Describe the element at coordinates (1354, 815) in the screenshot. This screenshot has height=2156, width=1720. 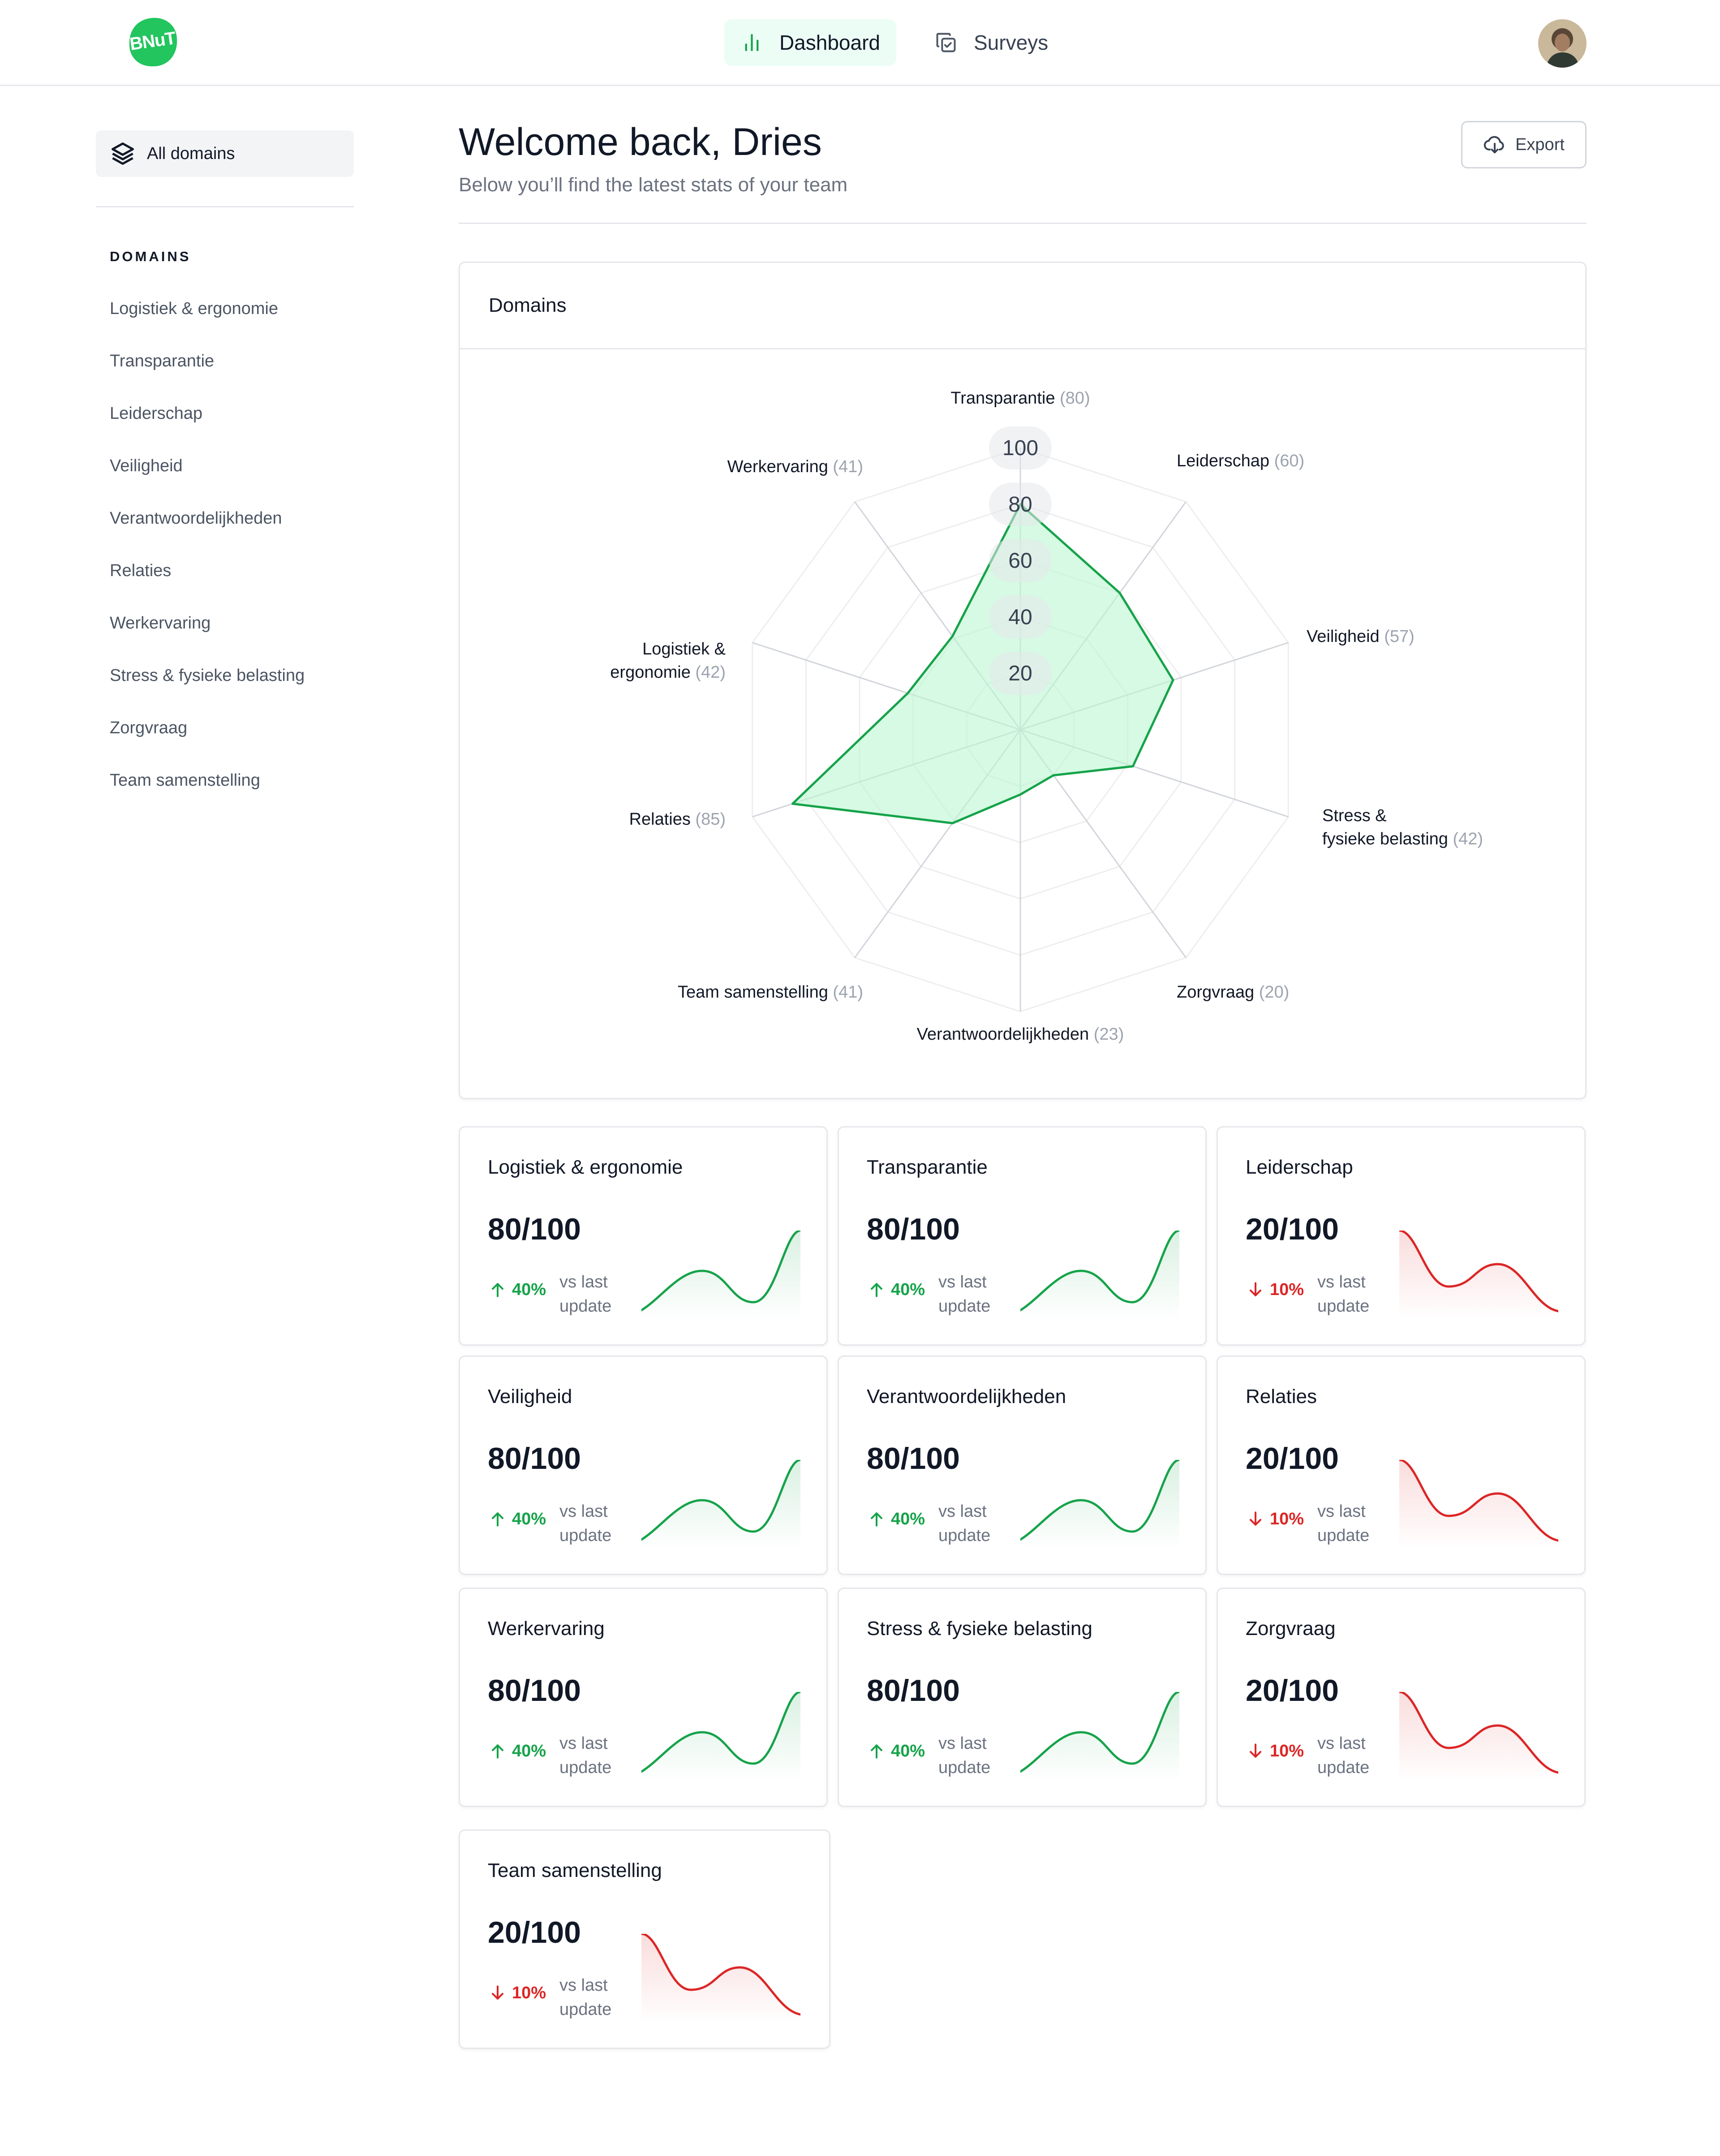
I see `radar-axis-label-line: Stress &` at that location.